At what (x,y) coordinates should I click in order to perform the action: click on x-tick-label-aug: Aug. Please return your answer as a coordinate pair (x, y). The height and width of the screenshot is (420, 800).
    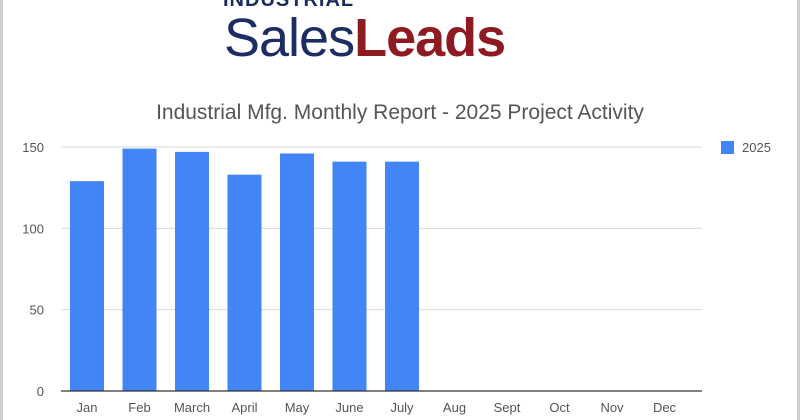
    Looking at the image, I should click on (454, 407).